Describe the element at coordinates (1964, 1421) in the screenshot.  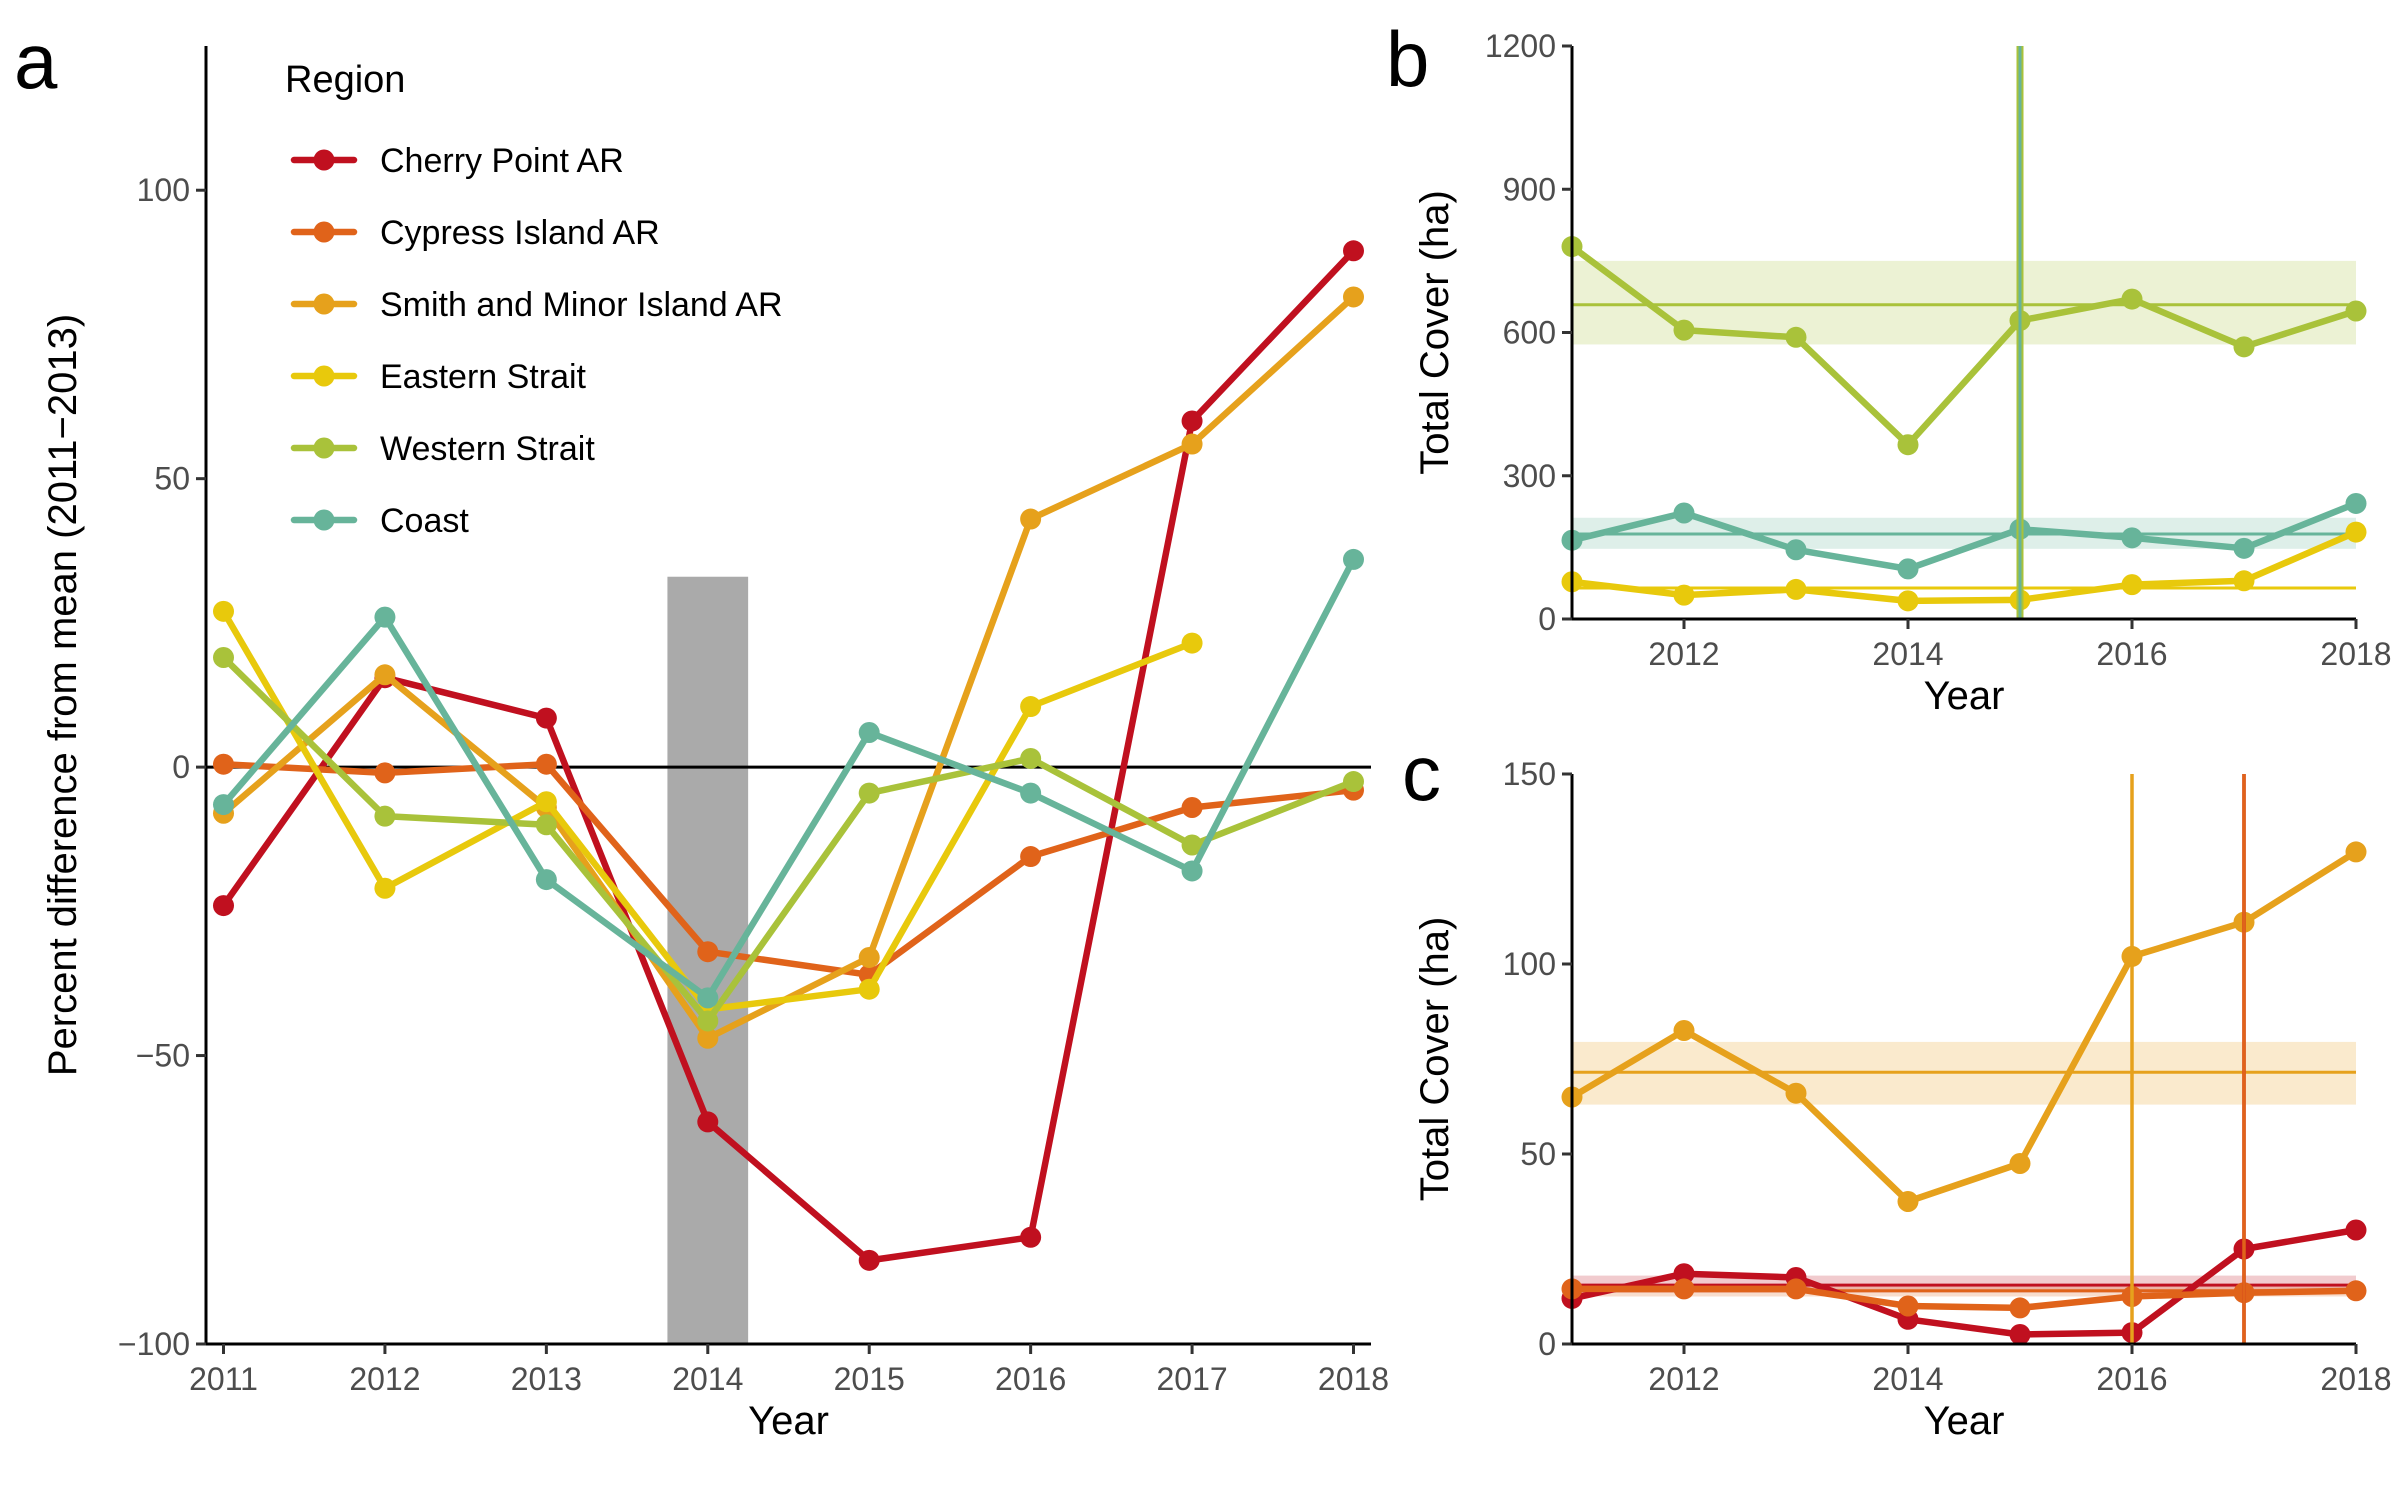
I see `x-axis-title-c: Year` at that location.